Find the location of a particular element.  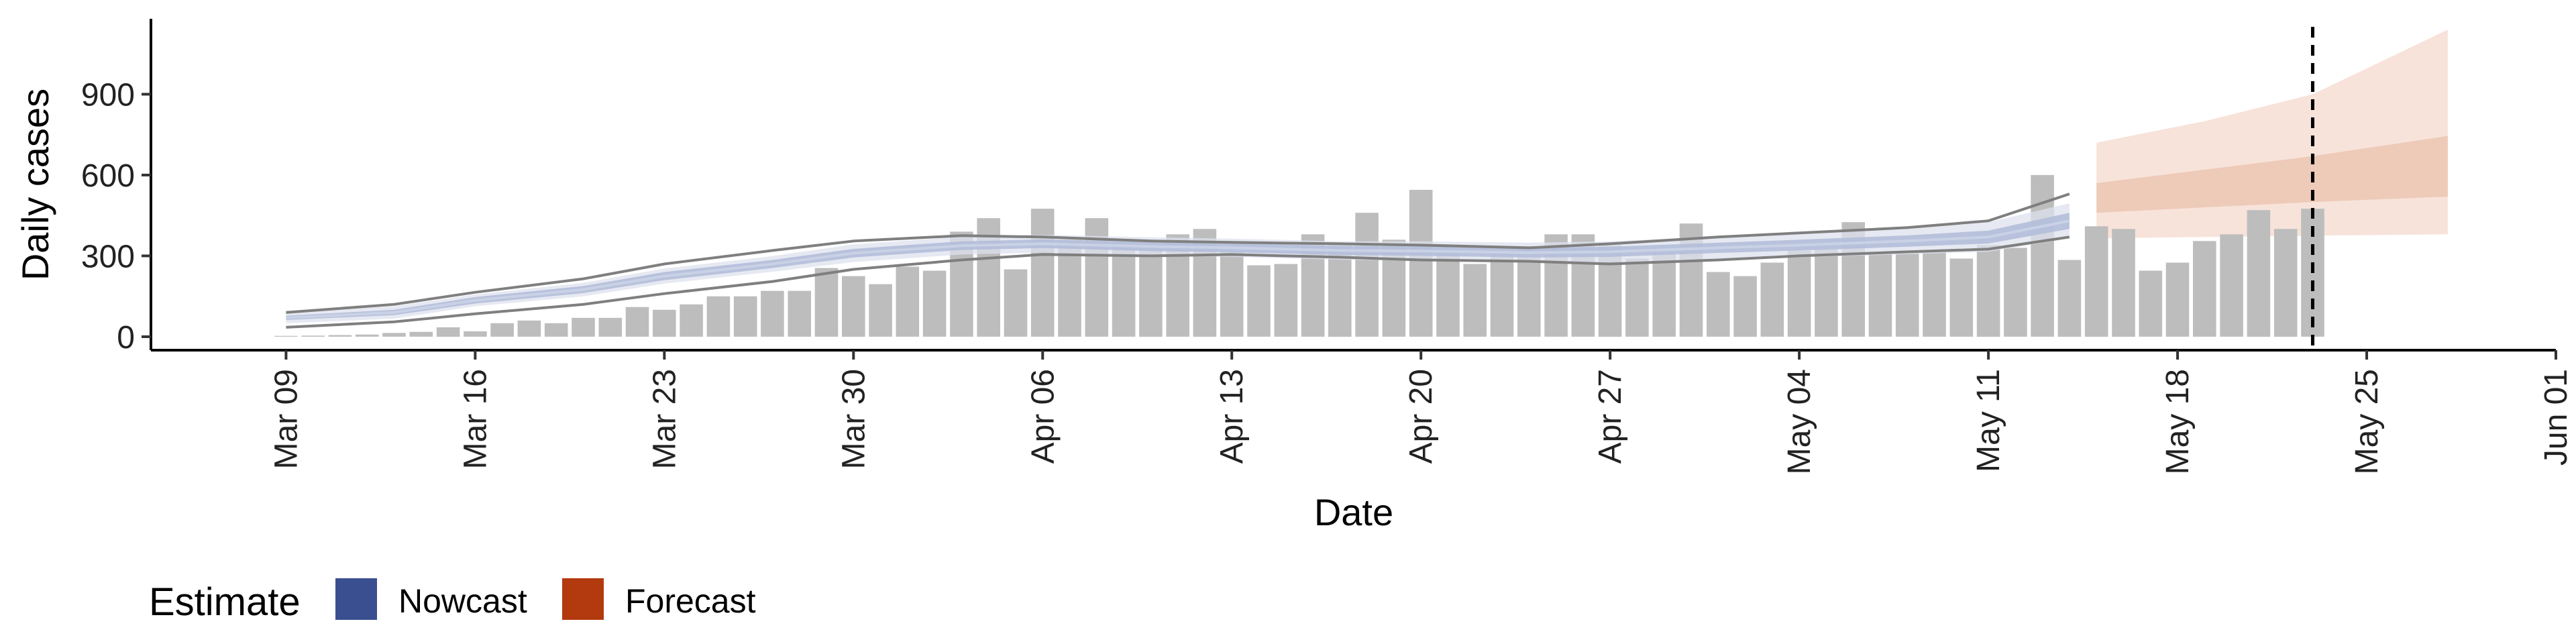

x-tick-label: Mar 09 is located at coordinates (286, 419).